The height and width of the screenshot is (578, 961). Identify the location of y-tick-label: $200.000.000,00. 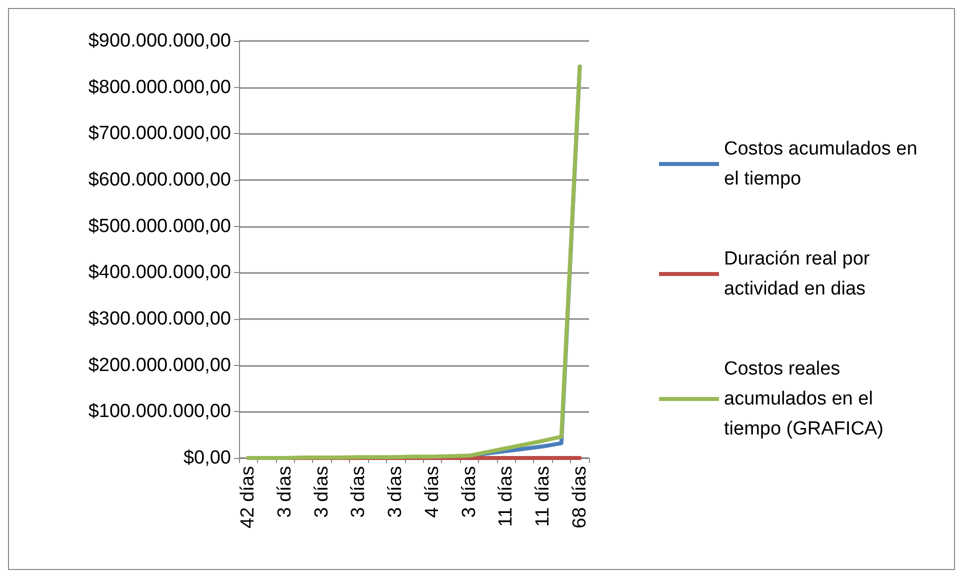
(159, 365).